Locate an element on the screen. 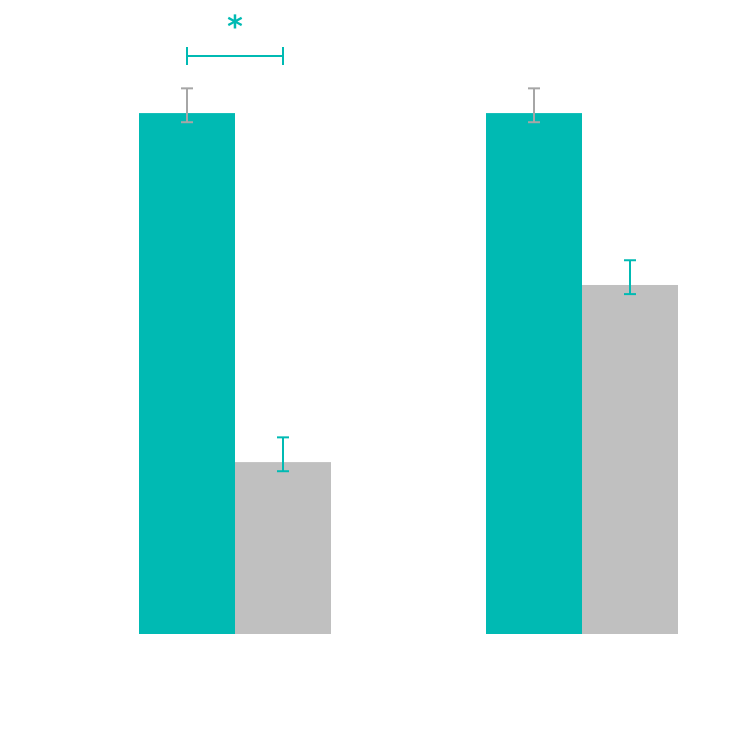 This screenshot has height=740, width=740. bar-group2-series2 is located at coordinates (630, 459).